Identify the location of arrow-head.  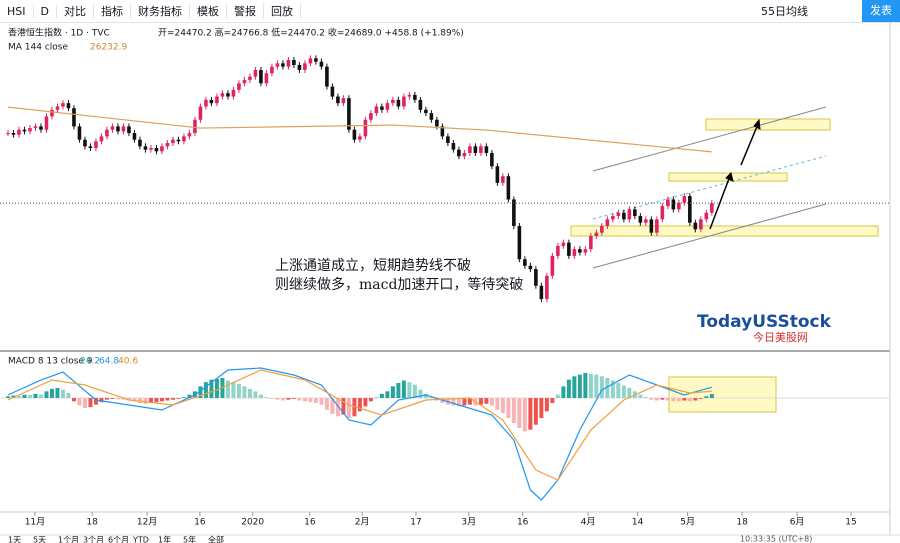
(743, 150).